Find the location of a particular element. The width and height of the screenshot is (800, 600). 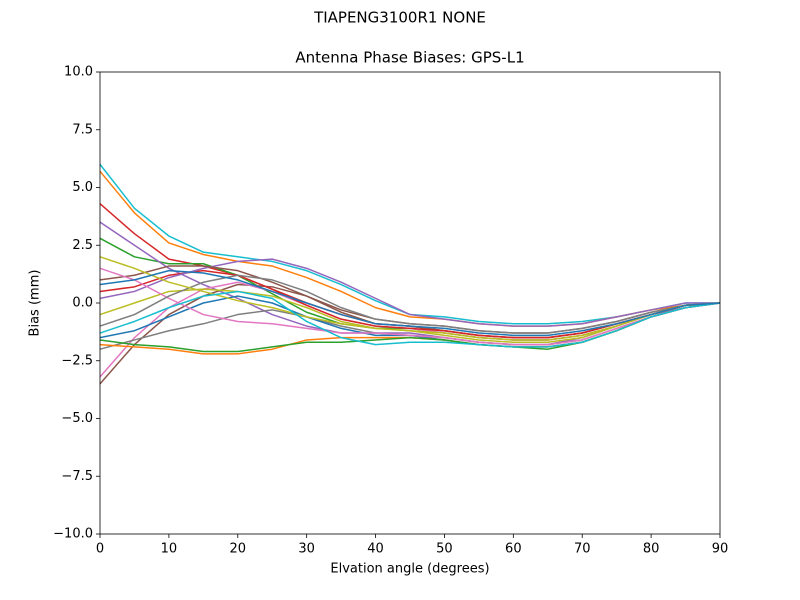

x-tick-label: 60 is located at coordinates (513, 549).